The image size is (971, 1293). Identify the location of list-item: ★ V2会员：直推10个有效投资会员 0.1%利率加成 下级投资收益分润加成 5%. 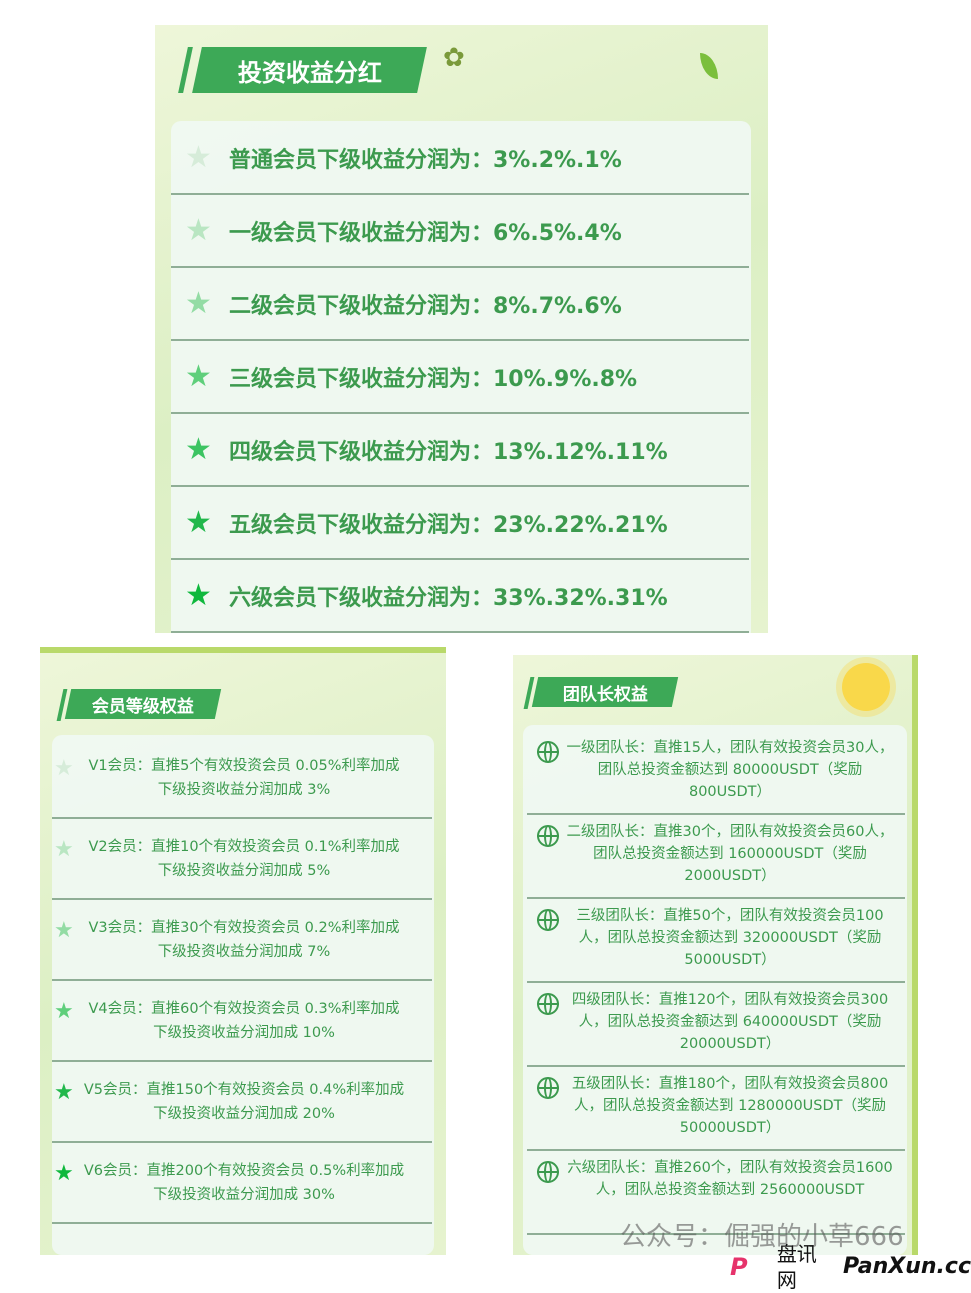
(242, 859).